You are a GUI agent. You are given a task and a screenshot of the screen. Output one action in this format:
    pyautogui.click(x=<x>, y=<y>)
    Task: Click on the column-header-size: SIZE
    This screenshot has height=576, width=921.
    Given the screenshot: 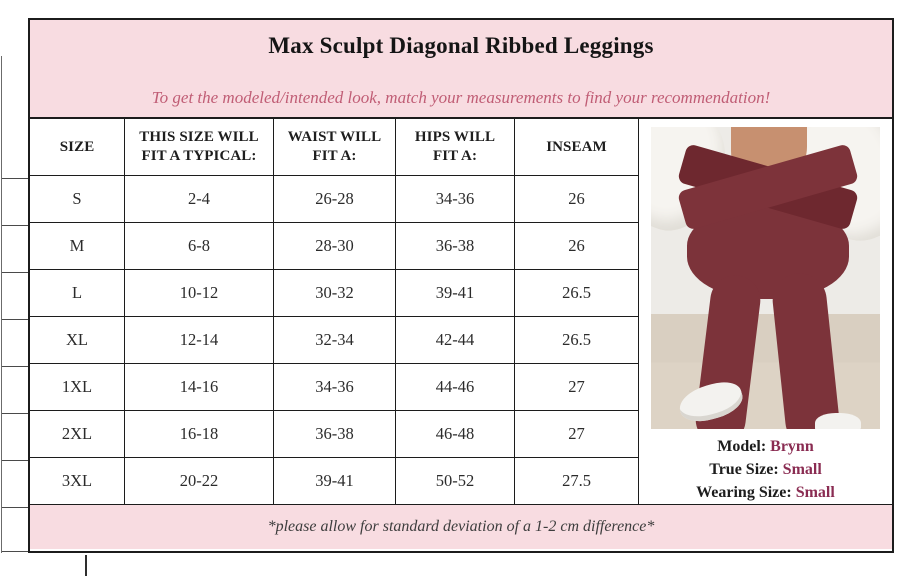 What is the action you would take?
    pyautogui.click(x=77, y=147)
    